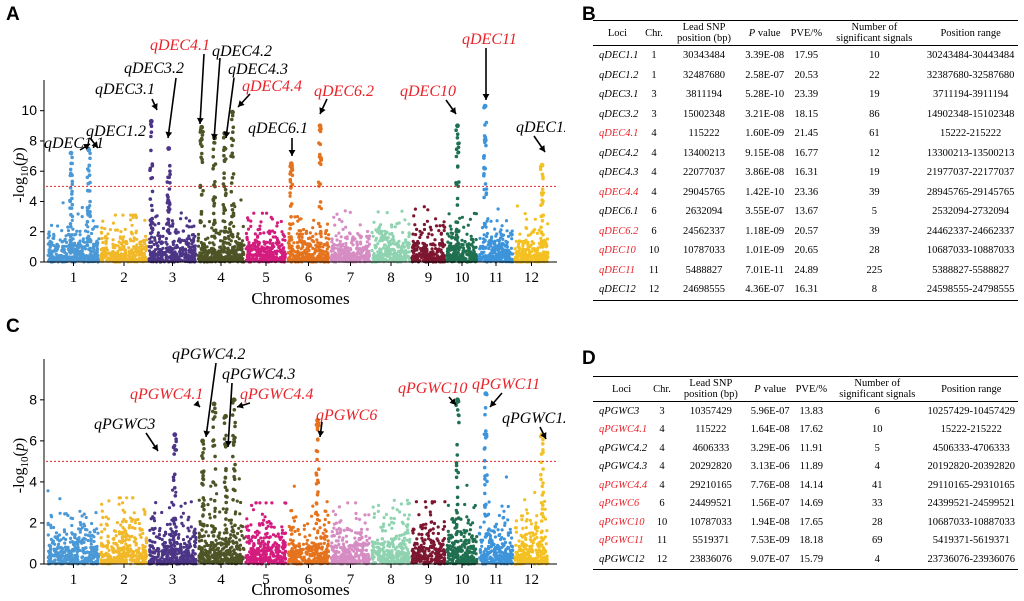  I want to click on table-cell: 1, so click(654, 56).